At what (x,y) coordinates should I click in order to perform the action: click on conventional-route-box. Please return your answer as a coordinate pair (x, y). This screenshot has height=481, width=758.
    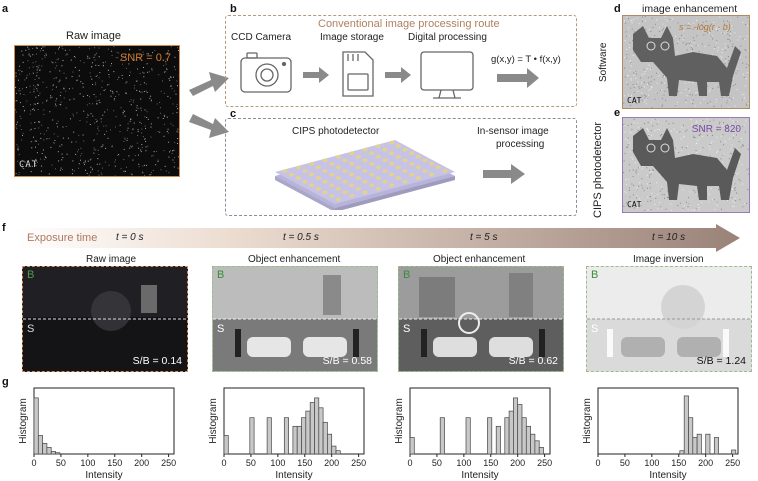
    Looking at the image, I should click on (401, 61).